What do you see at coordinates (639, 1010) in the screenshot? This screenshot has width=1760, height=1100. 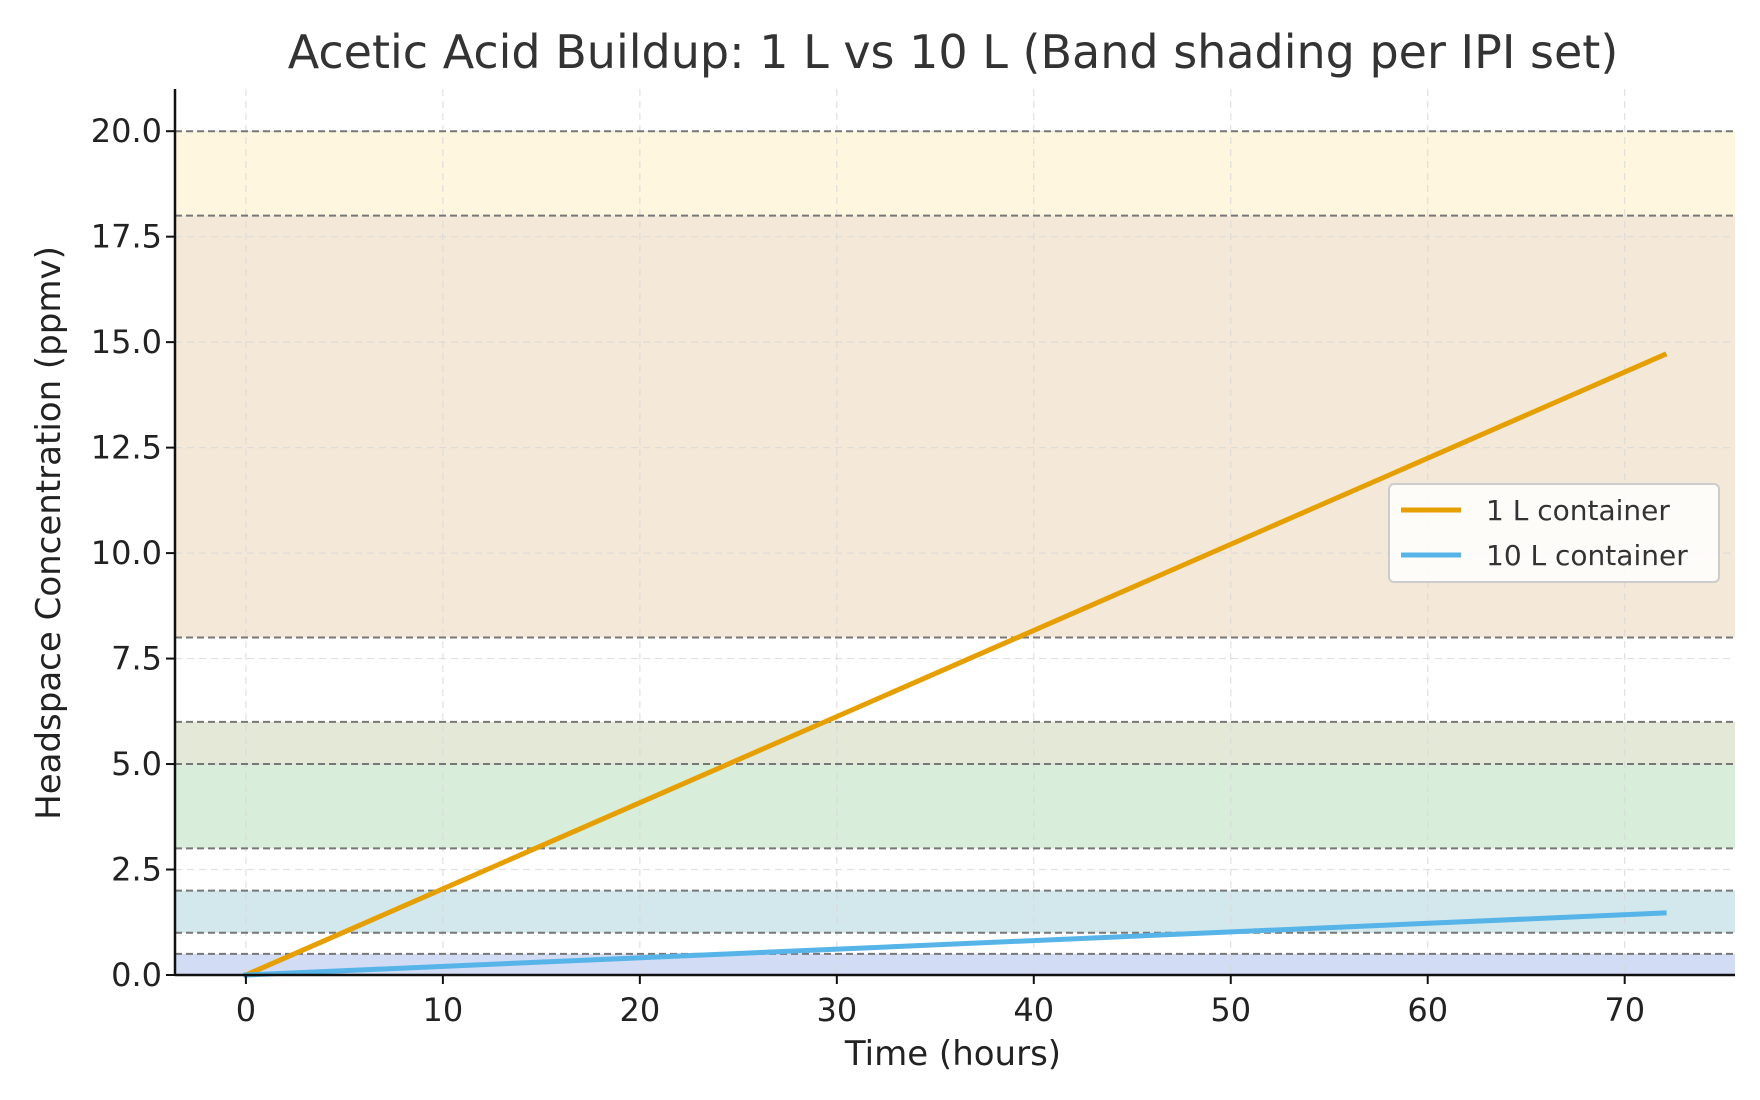 I see `x-tick-label: 20` at bounding box center [639, 1010].